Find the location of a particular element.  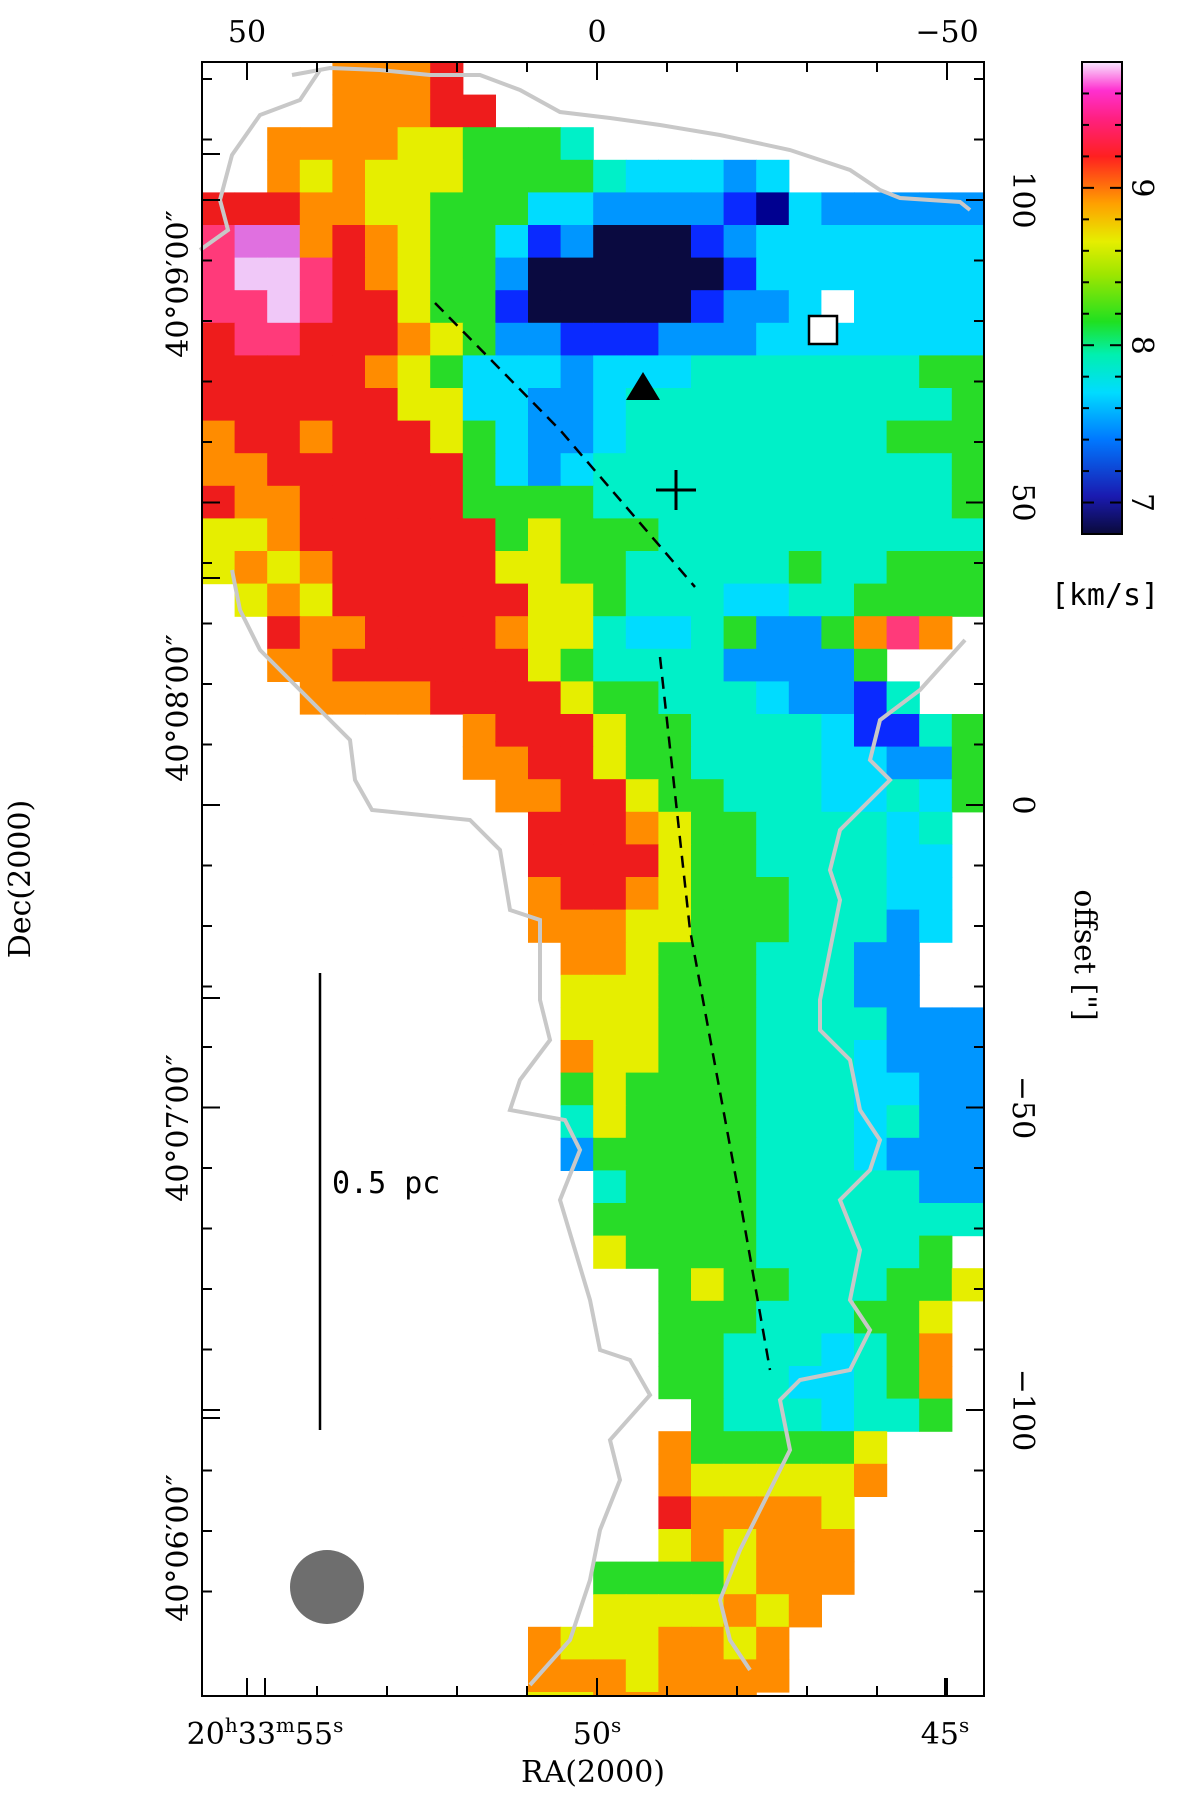

top-axis-ticks: 50 0 −50 is located at coordinates (603, 32).